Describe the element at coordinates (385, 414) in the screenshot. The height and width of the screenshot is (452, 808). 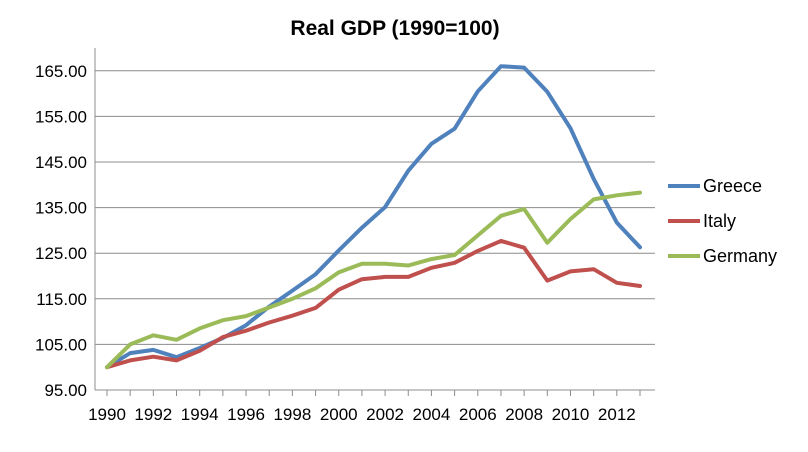
I see `x-tick-label: 2002` at that location.